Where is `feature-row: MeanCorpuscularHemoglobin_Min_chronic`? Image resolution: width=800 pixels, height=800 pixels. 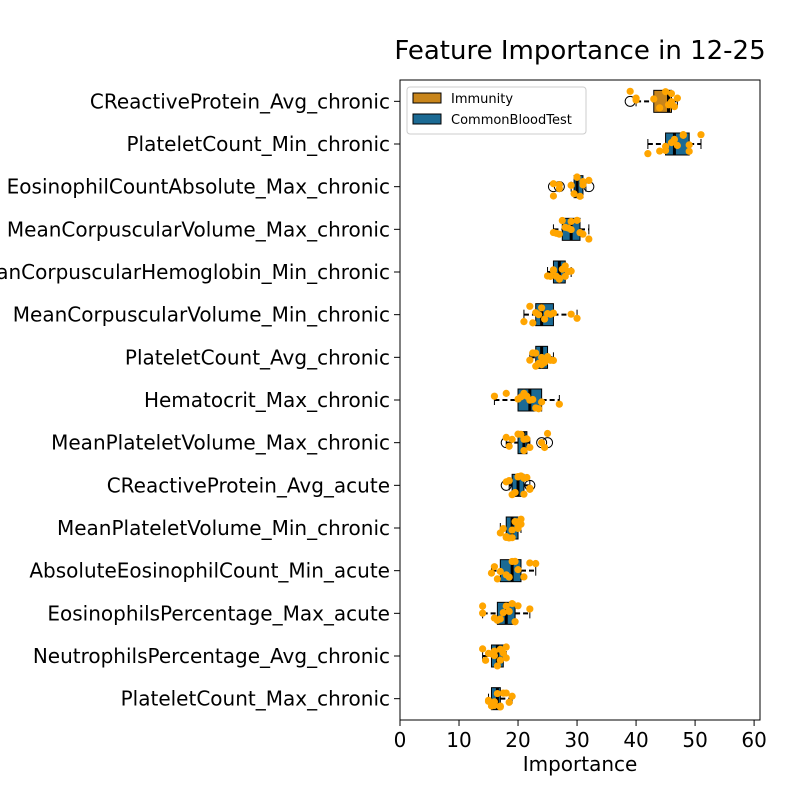 feature-row: MeanCorpuscularHemoglobin_Min_chronic is located at coordinates (287, 272).